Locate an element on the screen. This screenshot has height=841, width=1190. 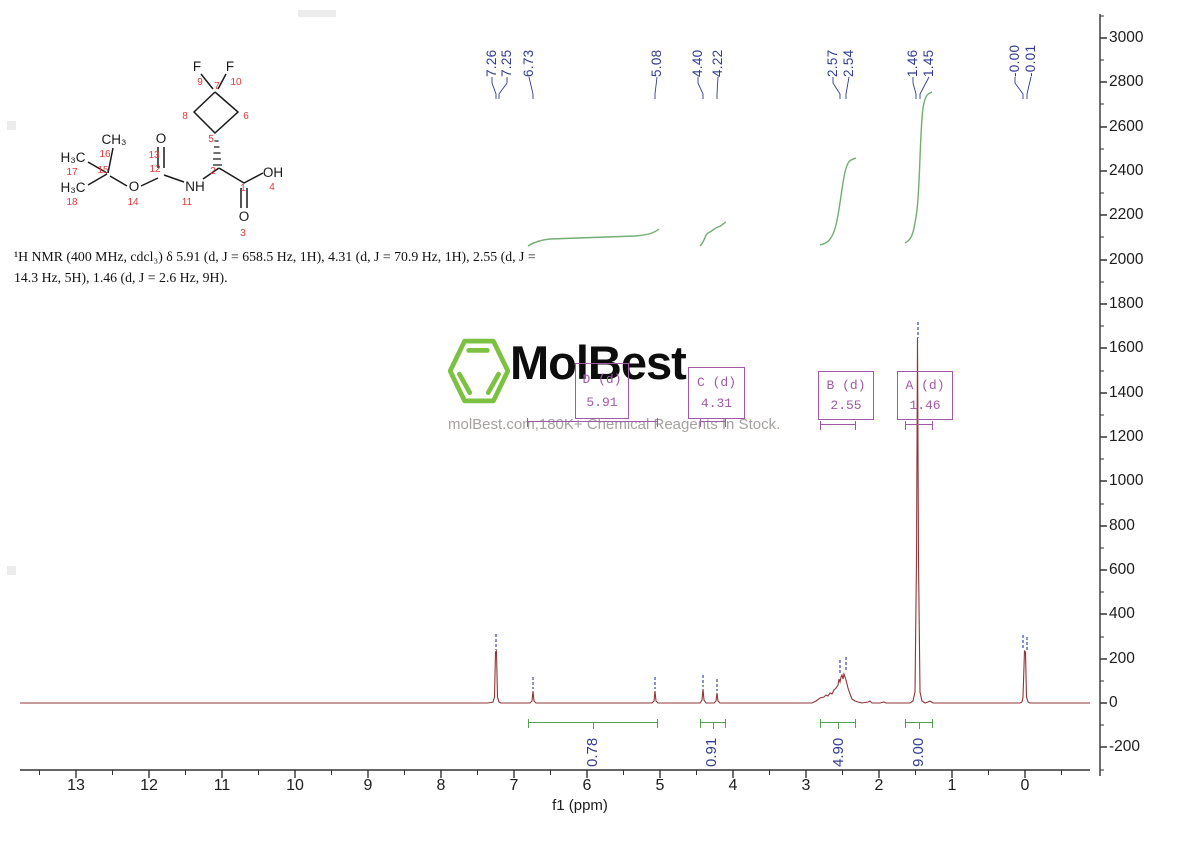
num-15: 15 is located at coordinates (103, 170).